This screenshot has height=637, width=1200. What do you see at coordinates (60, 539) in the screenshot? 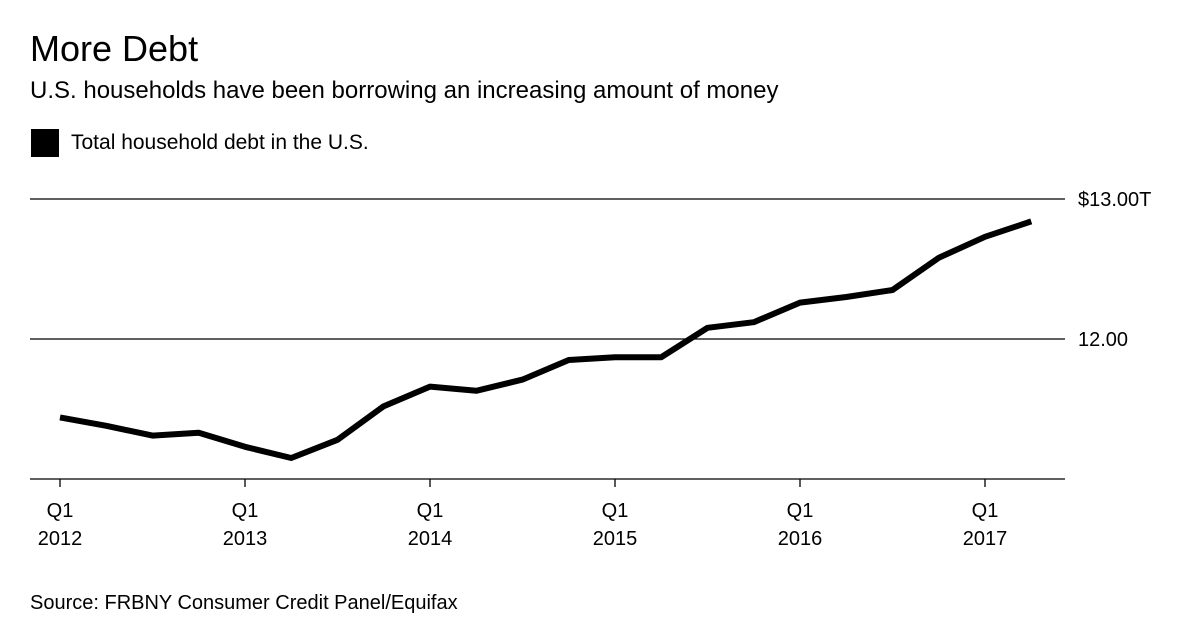
I see `x-tick-label-year: 2012` at bounding box center [60, 539].